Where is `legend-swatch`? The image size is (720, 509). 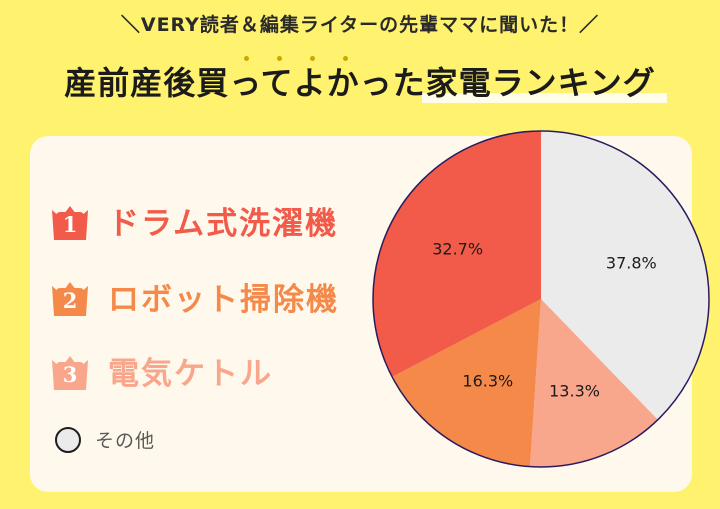
legend-swatch is located at coordinates (68, 439).